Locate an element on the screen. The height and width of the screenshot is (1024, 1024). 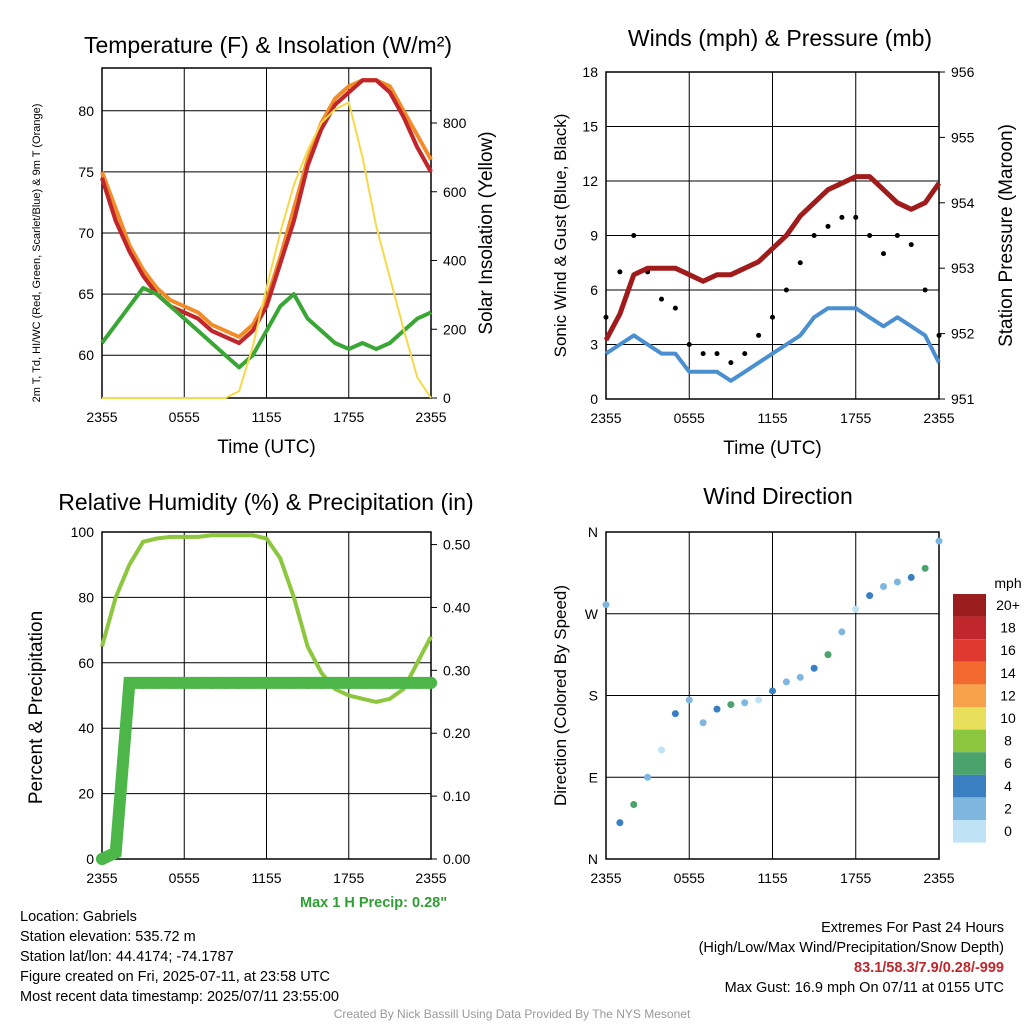
y-tick-label: 75 is located at coordinates (86, 172).